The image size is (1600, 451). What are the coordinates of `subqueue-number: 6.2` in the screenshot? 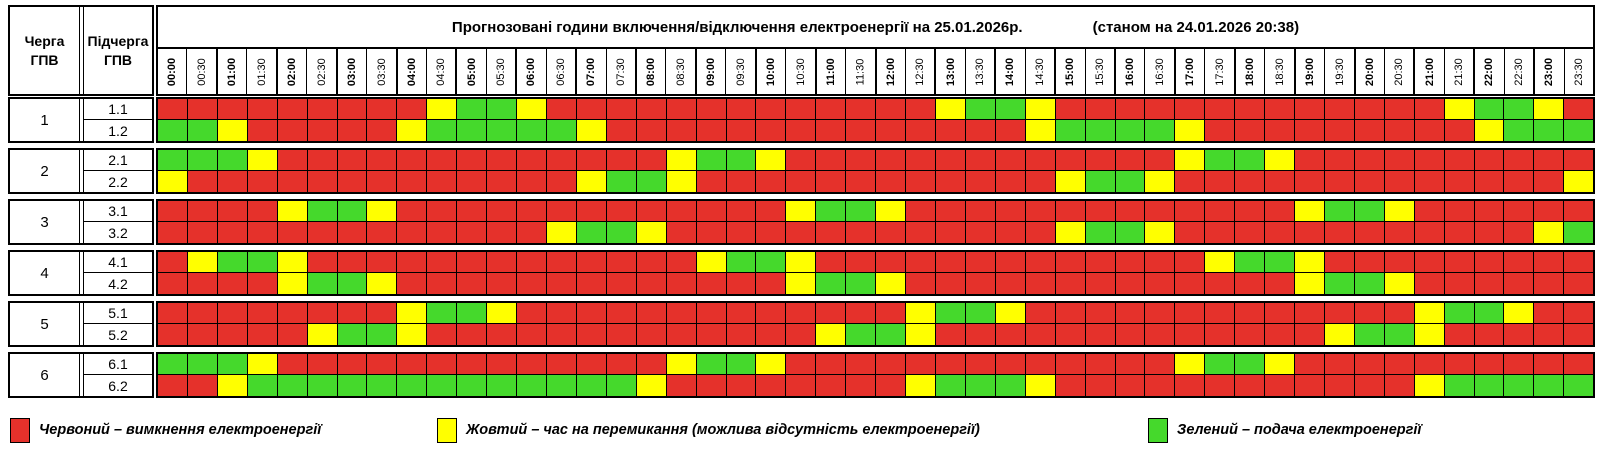 It's located at (118, 385).